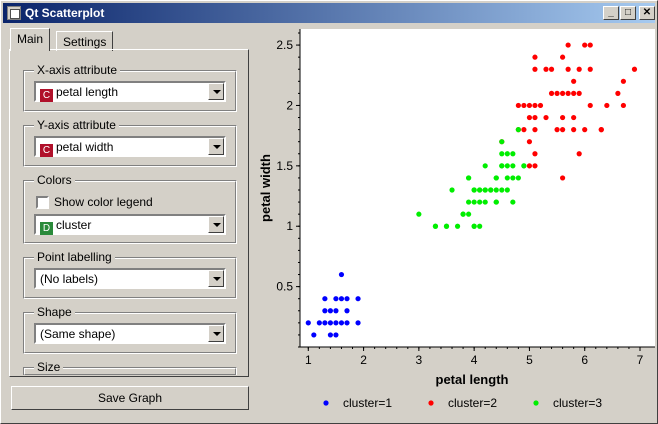  What do you see at coordinates (284, 287) in the screenshot?
I see `y-tick-label: 0.5` at bounding box center [284, 287].